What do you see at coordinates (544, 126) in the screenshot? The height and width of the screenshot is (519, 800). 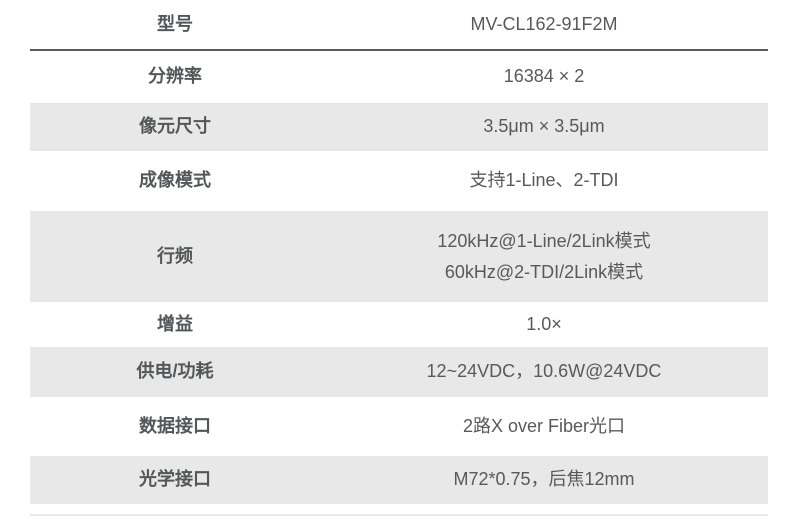 I see `spec-value-pixel-size: 3.5μm × 3.5μm` at bounding box center [544, 126].